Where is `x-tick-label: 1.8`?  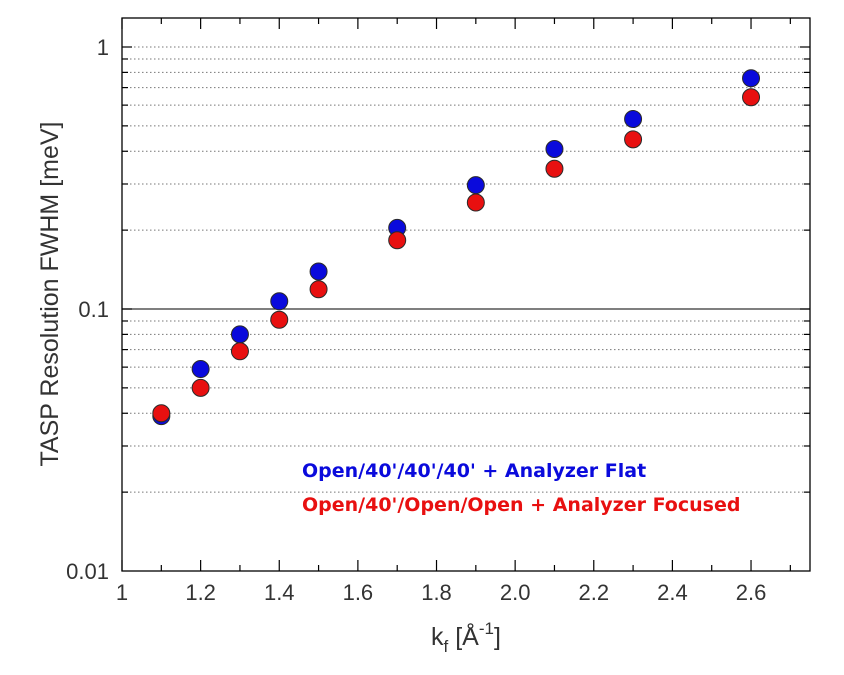 x-tick-label: 1.8 is located at coordinates (436, 592).